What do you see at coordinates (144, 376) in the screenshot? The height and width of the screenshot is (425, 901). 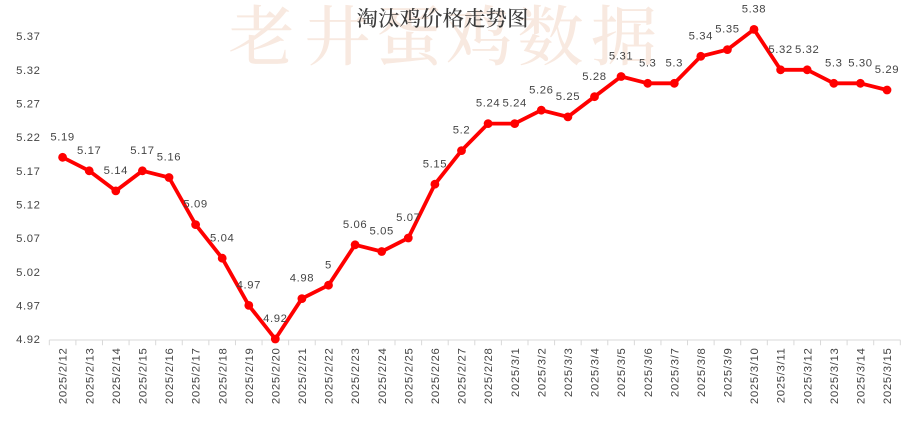 I see `svg-text: 2025/2/15` at bounding box center [144, 376].